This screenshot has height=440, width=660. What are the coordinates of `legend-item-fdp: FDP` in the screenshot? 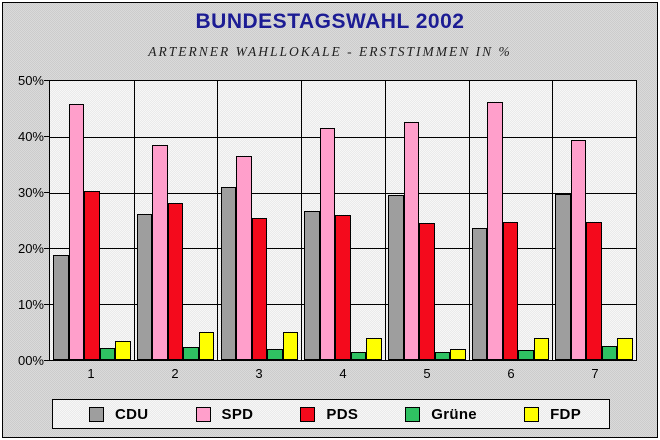 It's located at (552, 414).